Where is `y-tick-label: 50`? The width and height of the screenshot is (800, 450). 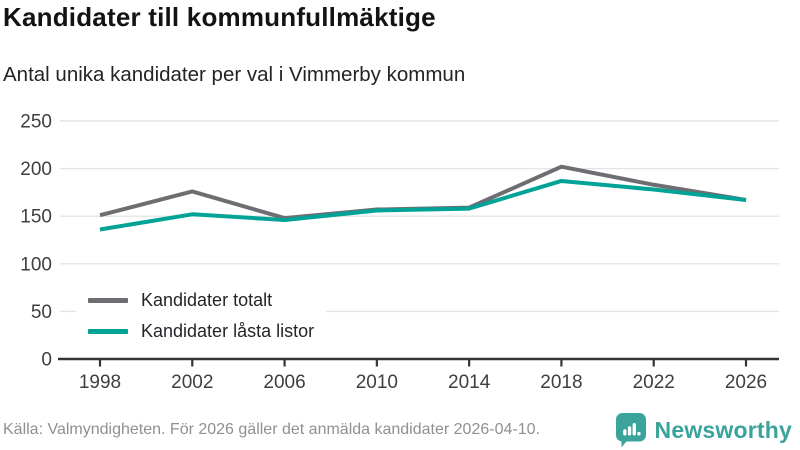
y-tick-label: 50 is located at coordinates (41, 312).